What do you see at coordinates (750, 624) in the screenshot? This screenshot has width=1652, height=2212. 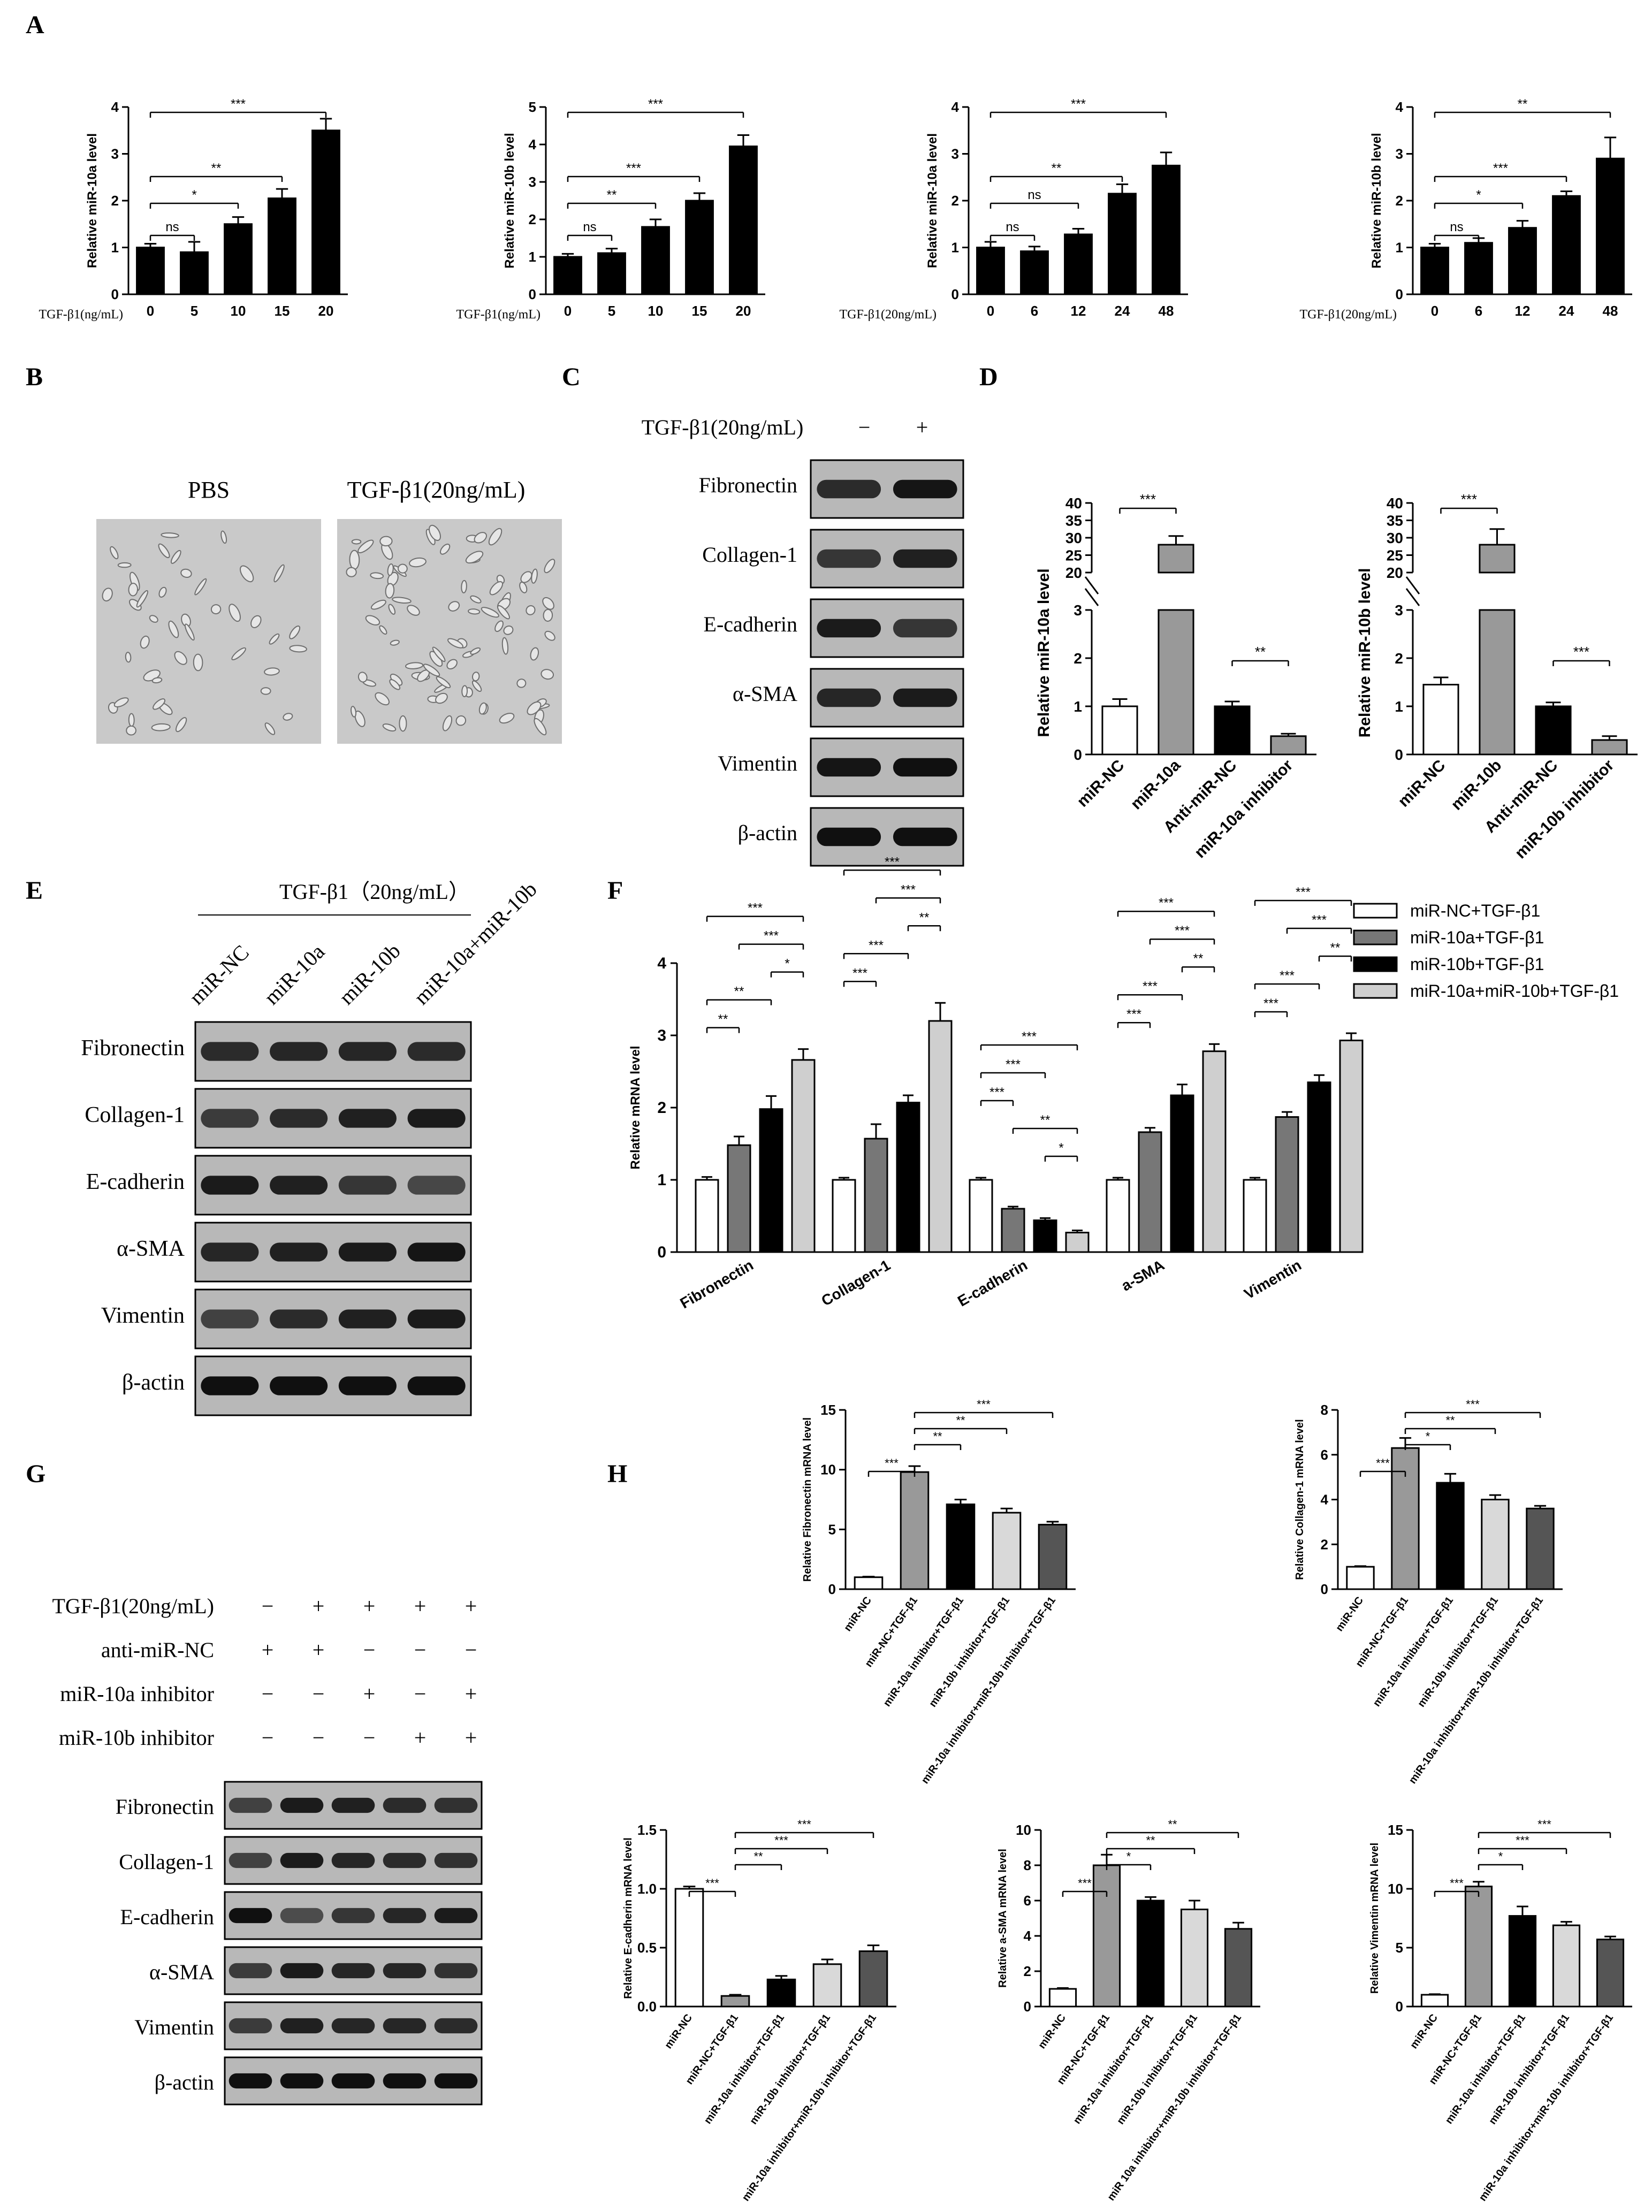 I see `blot-label: E-cadherin` at bounding box center [750, 624].